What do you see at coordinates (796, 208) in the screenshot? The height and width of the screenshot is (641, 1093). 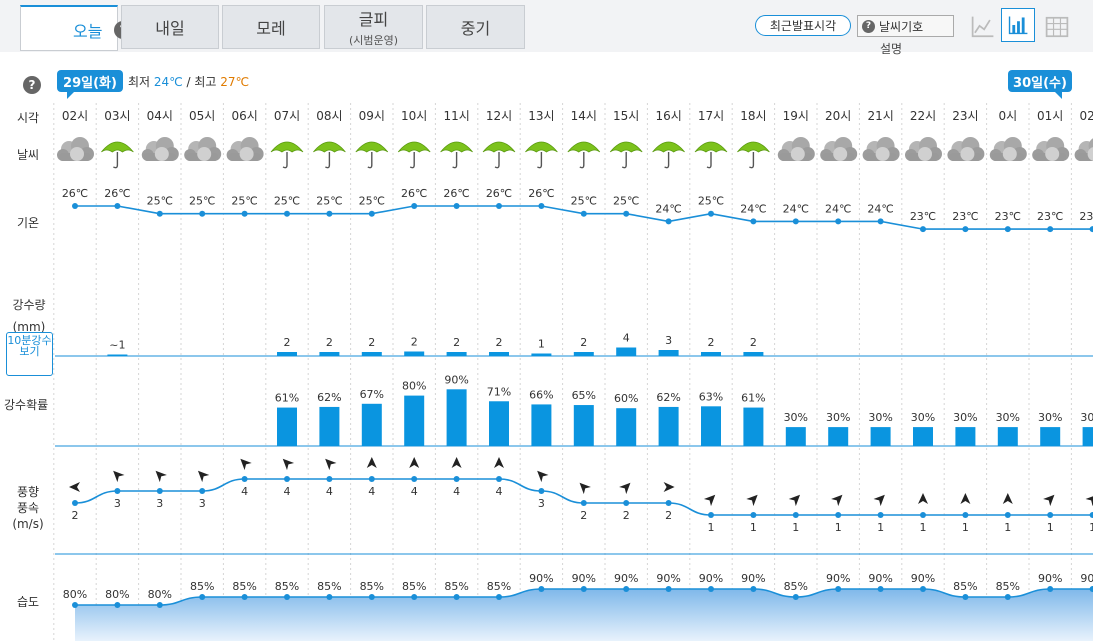 I see `temperature-label: 24℃` at bounding box center [796, 208].